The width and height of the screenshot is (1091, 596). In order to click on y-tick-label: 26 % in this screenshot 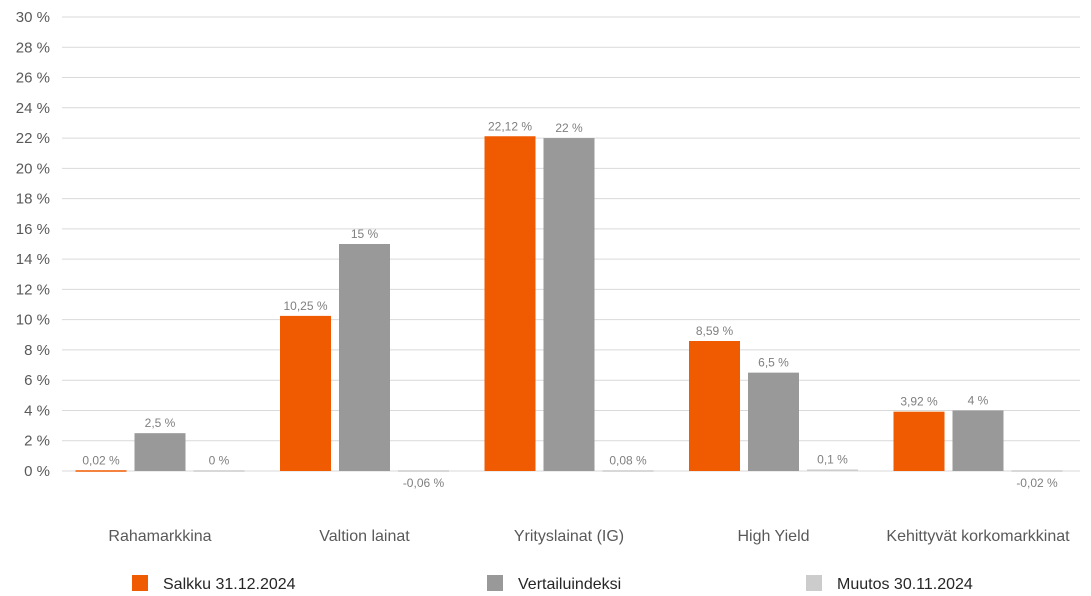, I will do `click(33, 78)`.